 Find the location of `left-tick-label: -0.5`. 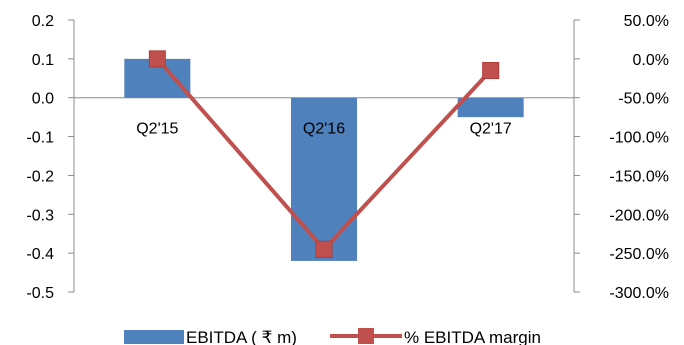

left-tick-label: -0.5 is located at coordinates (40, 293).